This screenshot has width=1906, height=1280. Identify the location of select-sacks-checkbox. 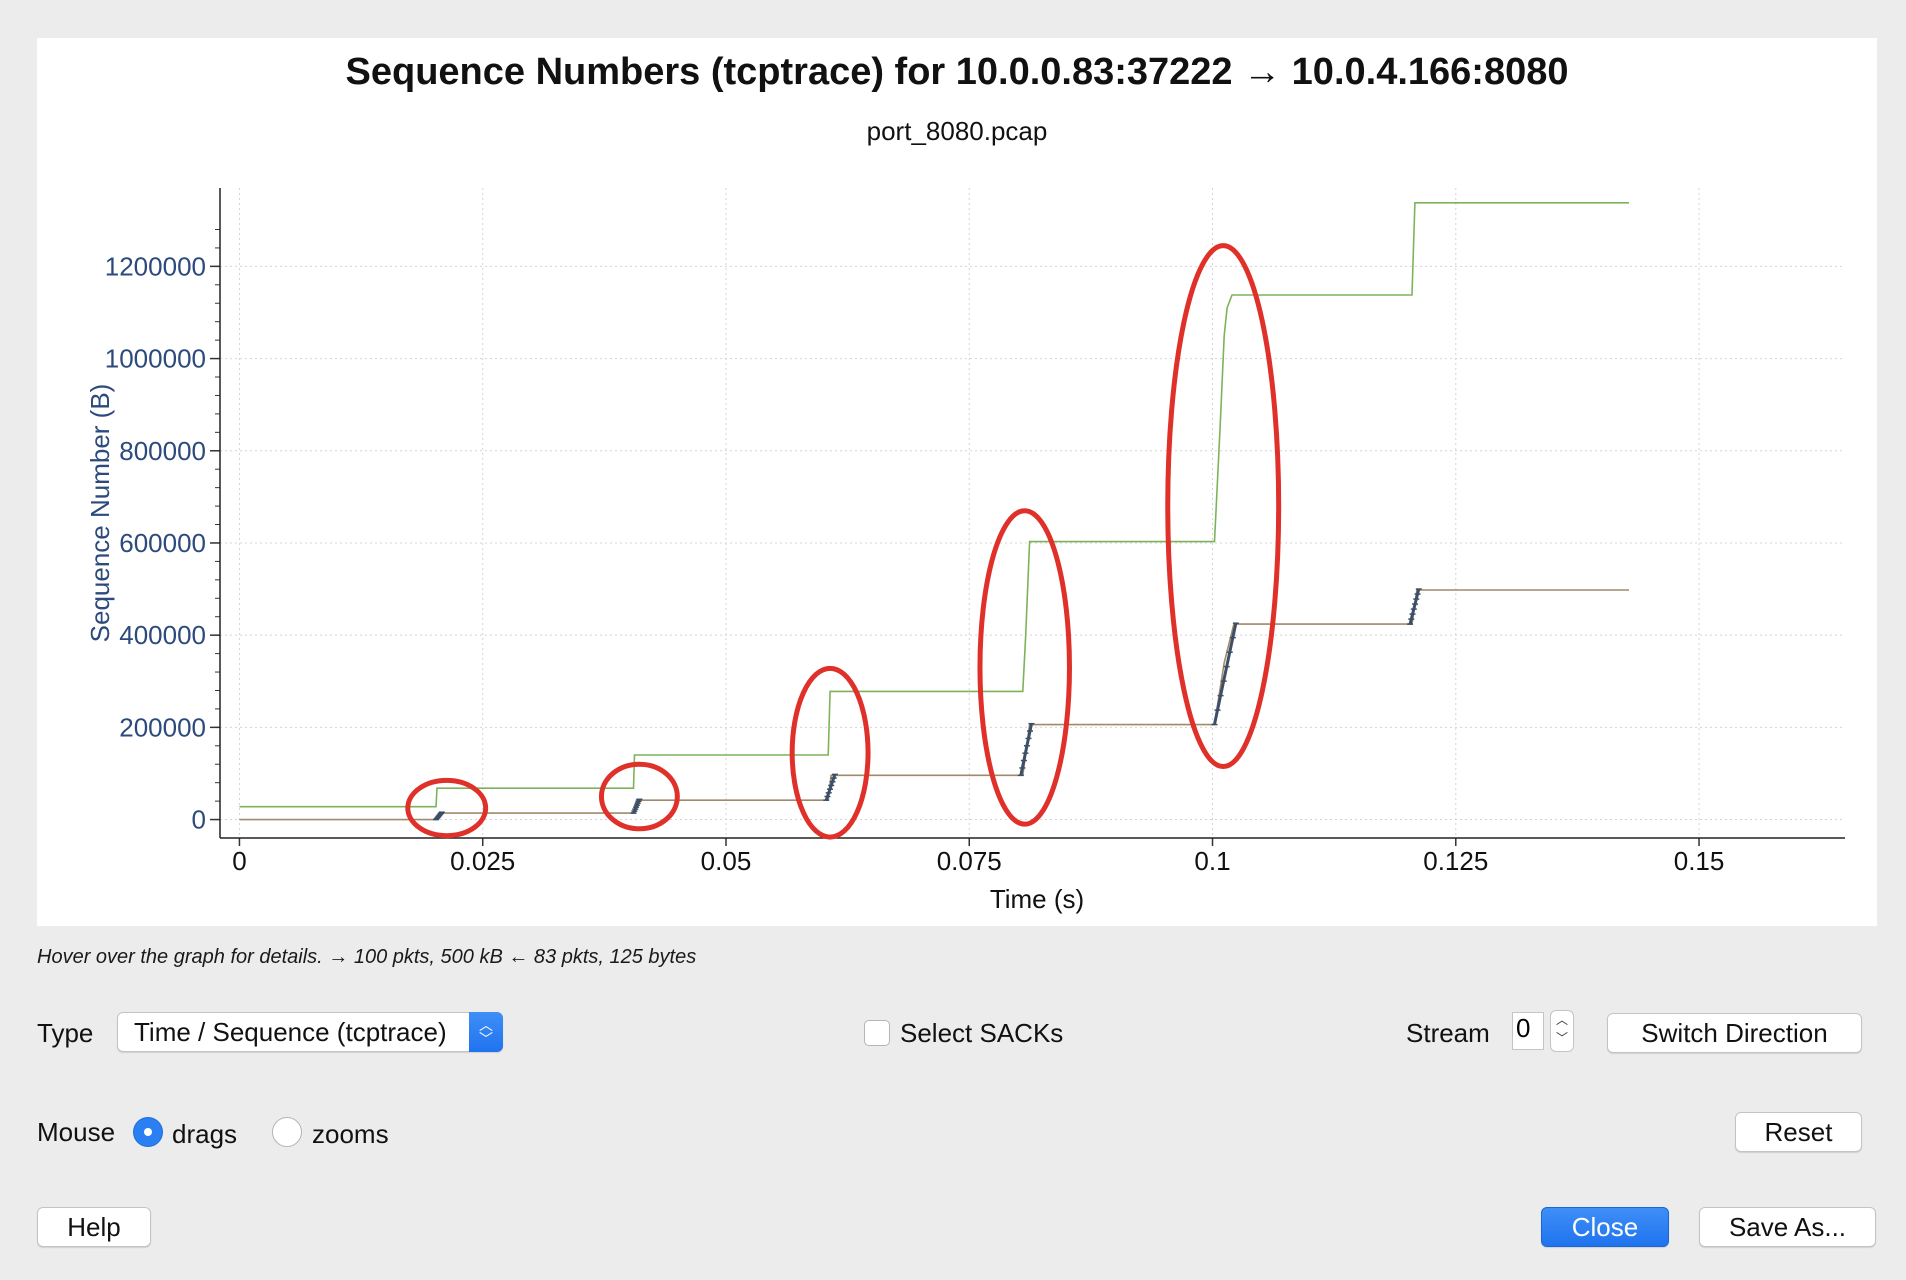
(877, 1033).